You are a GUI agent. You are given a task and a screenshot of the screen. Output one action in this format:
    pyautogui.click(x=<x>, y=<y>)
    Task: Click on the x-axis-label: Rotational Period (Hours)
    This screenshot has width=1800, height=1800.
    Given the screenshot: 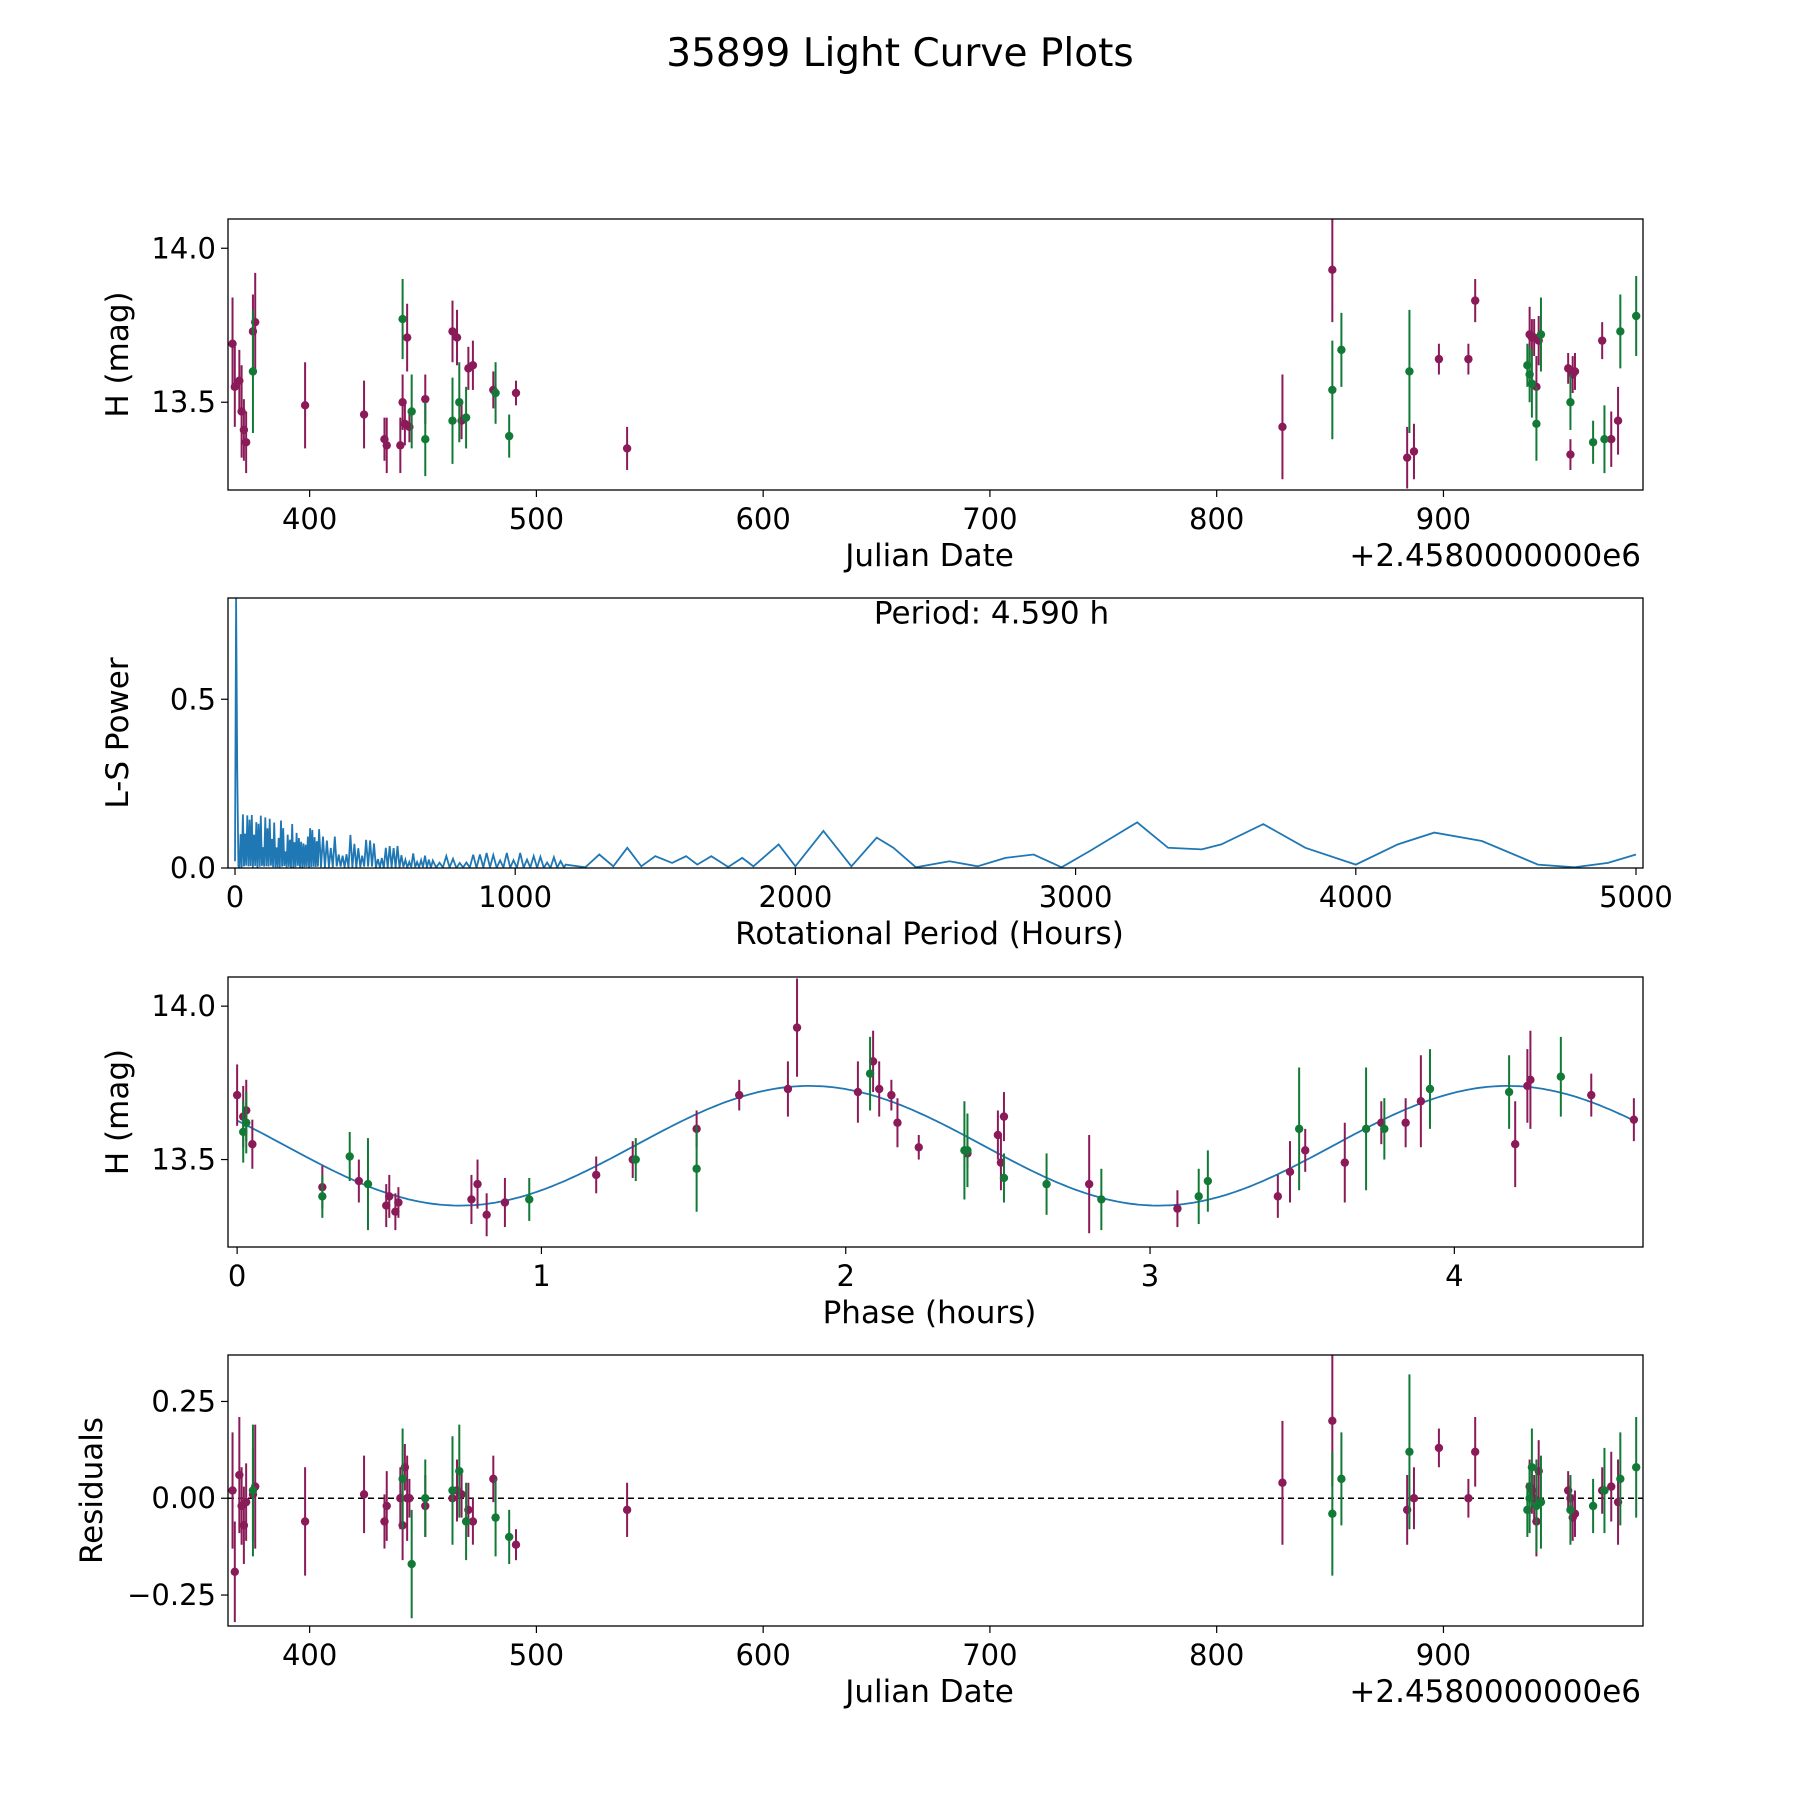 What is the action you would take?
    pyautogui.click(x=929, y=934)
    